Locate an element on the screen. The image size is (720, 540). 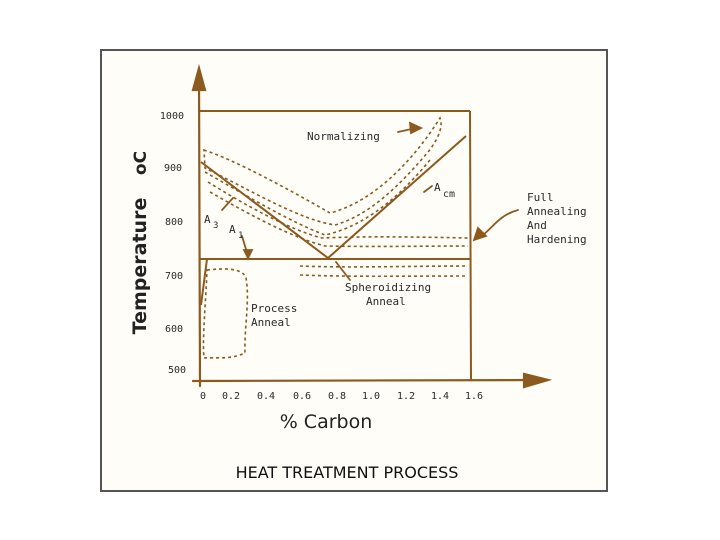
y-tick-label: 900 is located at coordinates (173, 168).